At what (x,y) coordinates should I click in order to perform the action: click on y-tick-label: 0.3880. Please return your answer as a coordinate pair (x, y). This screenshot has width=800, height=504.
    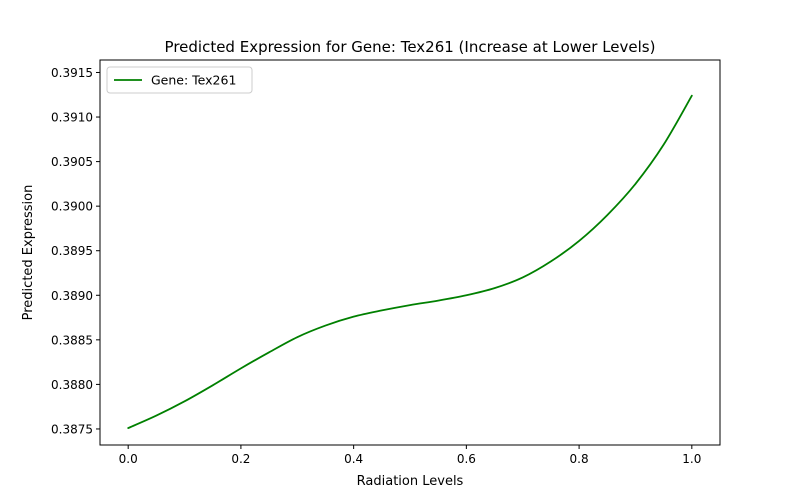
    Looking at the image, I should click on (72, 385).